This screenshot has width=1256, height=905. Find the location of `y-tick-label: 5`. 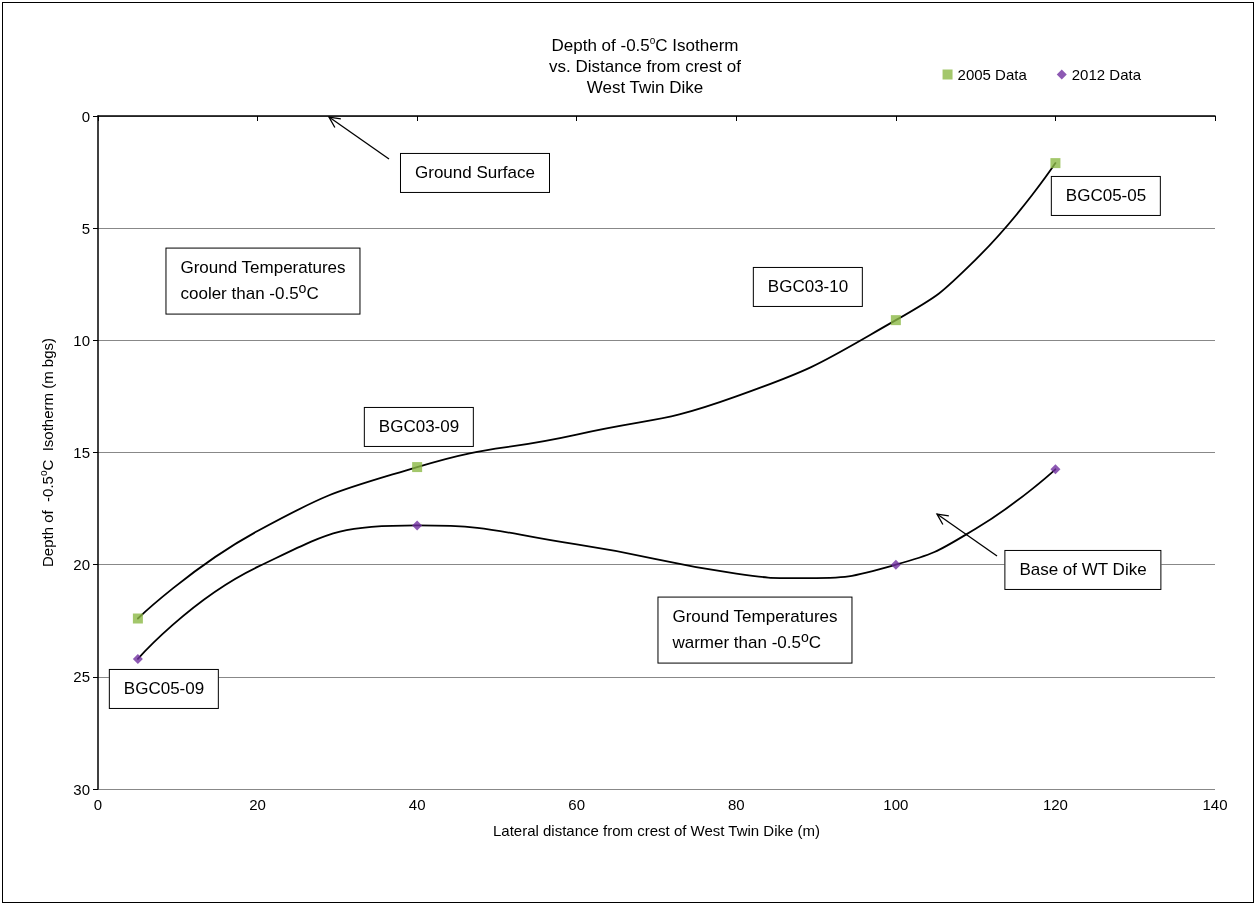

y-tick-label: 5 is located at coordinates (85, 228).